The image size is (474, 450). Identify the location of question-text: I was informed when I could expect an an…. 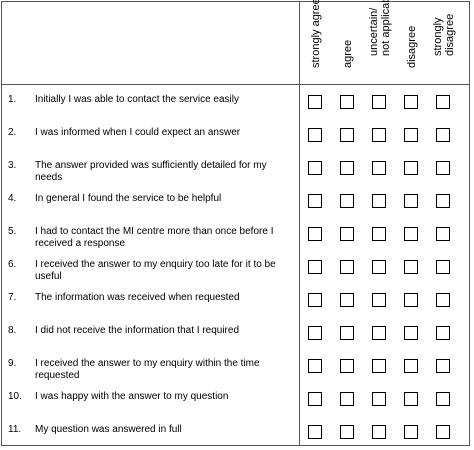
(138, 132).